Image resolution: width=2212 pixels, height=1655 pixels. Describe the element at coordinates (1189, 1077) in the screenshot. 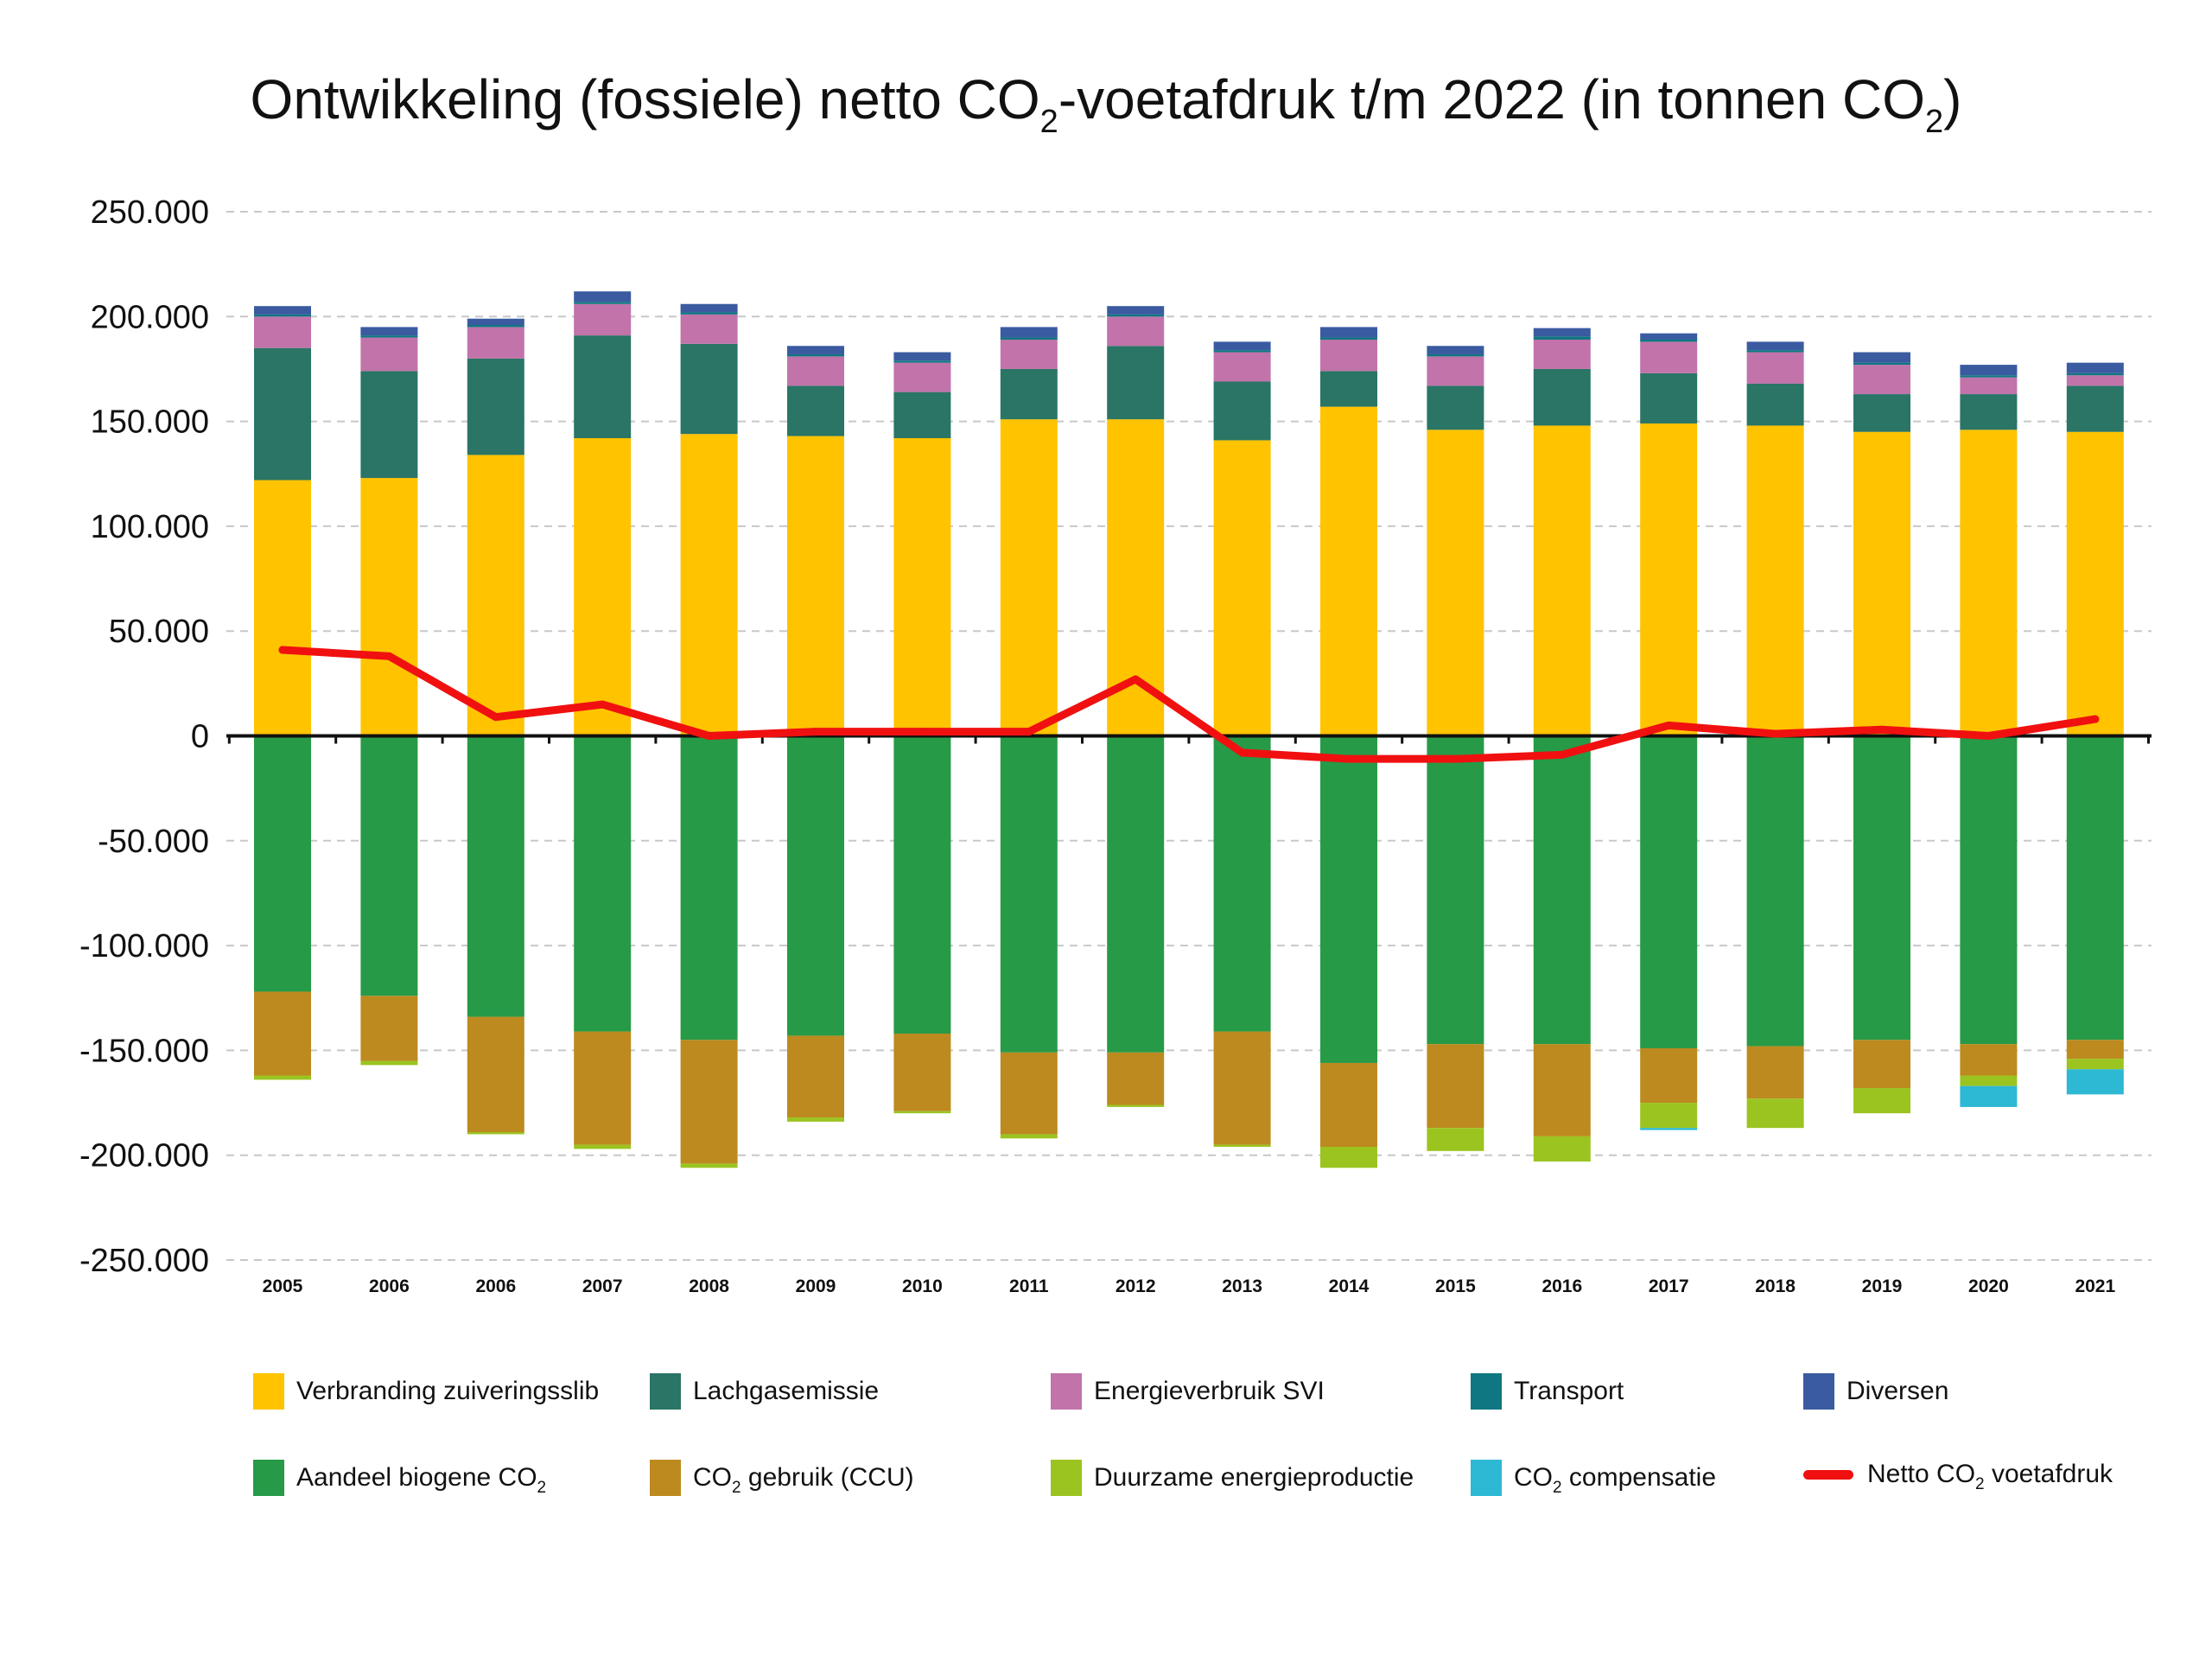

I see `series-ccu` at that location.